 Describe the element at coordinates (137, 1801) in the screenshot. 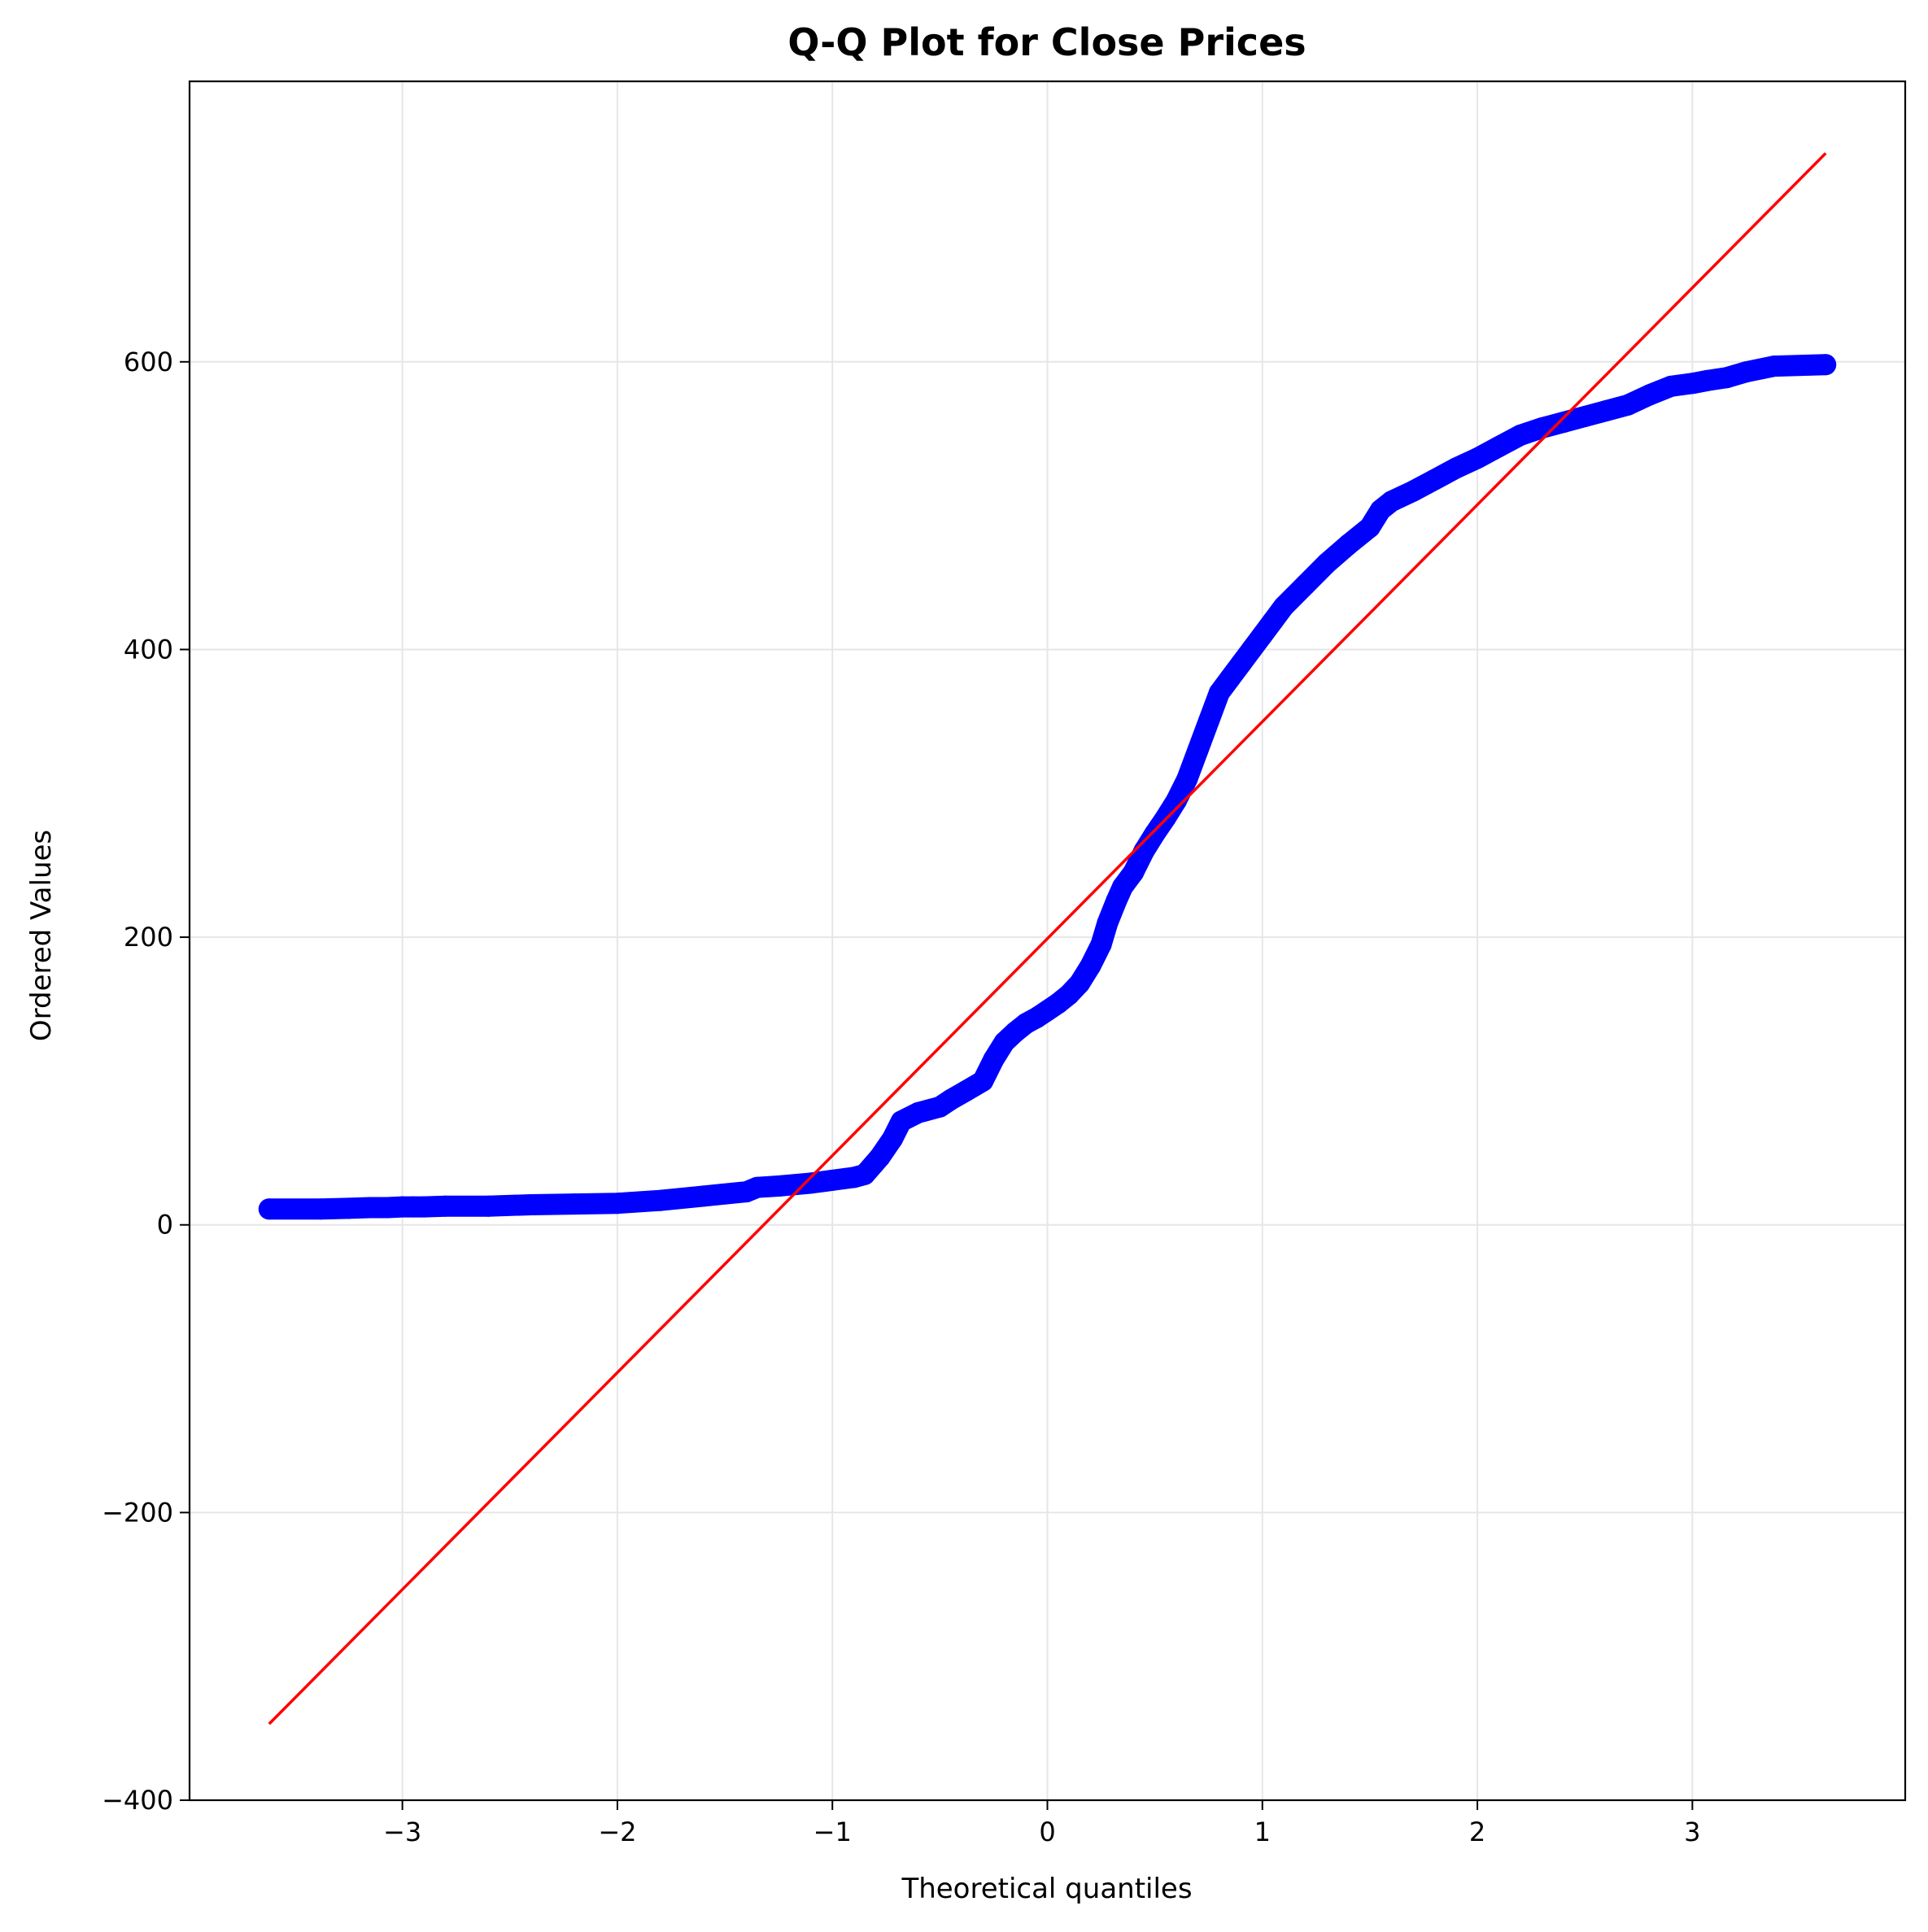

I see `y-tick-label: −400` at that location.